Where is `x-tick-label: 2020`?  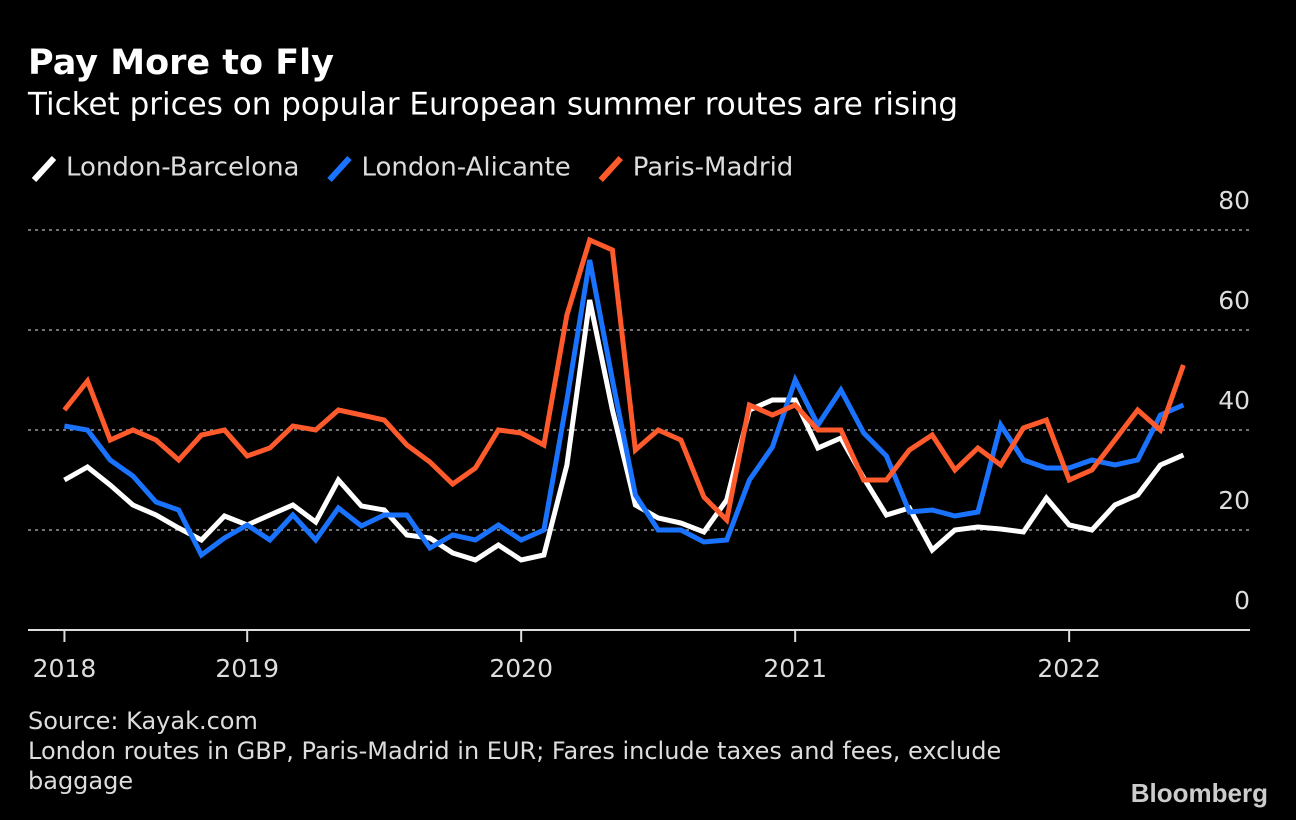 x-tick-label: 2020 is located at coordinates (521, 668).